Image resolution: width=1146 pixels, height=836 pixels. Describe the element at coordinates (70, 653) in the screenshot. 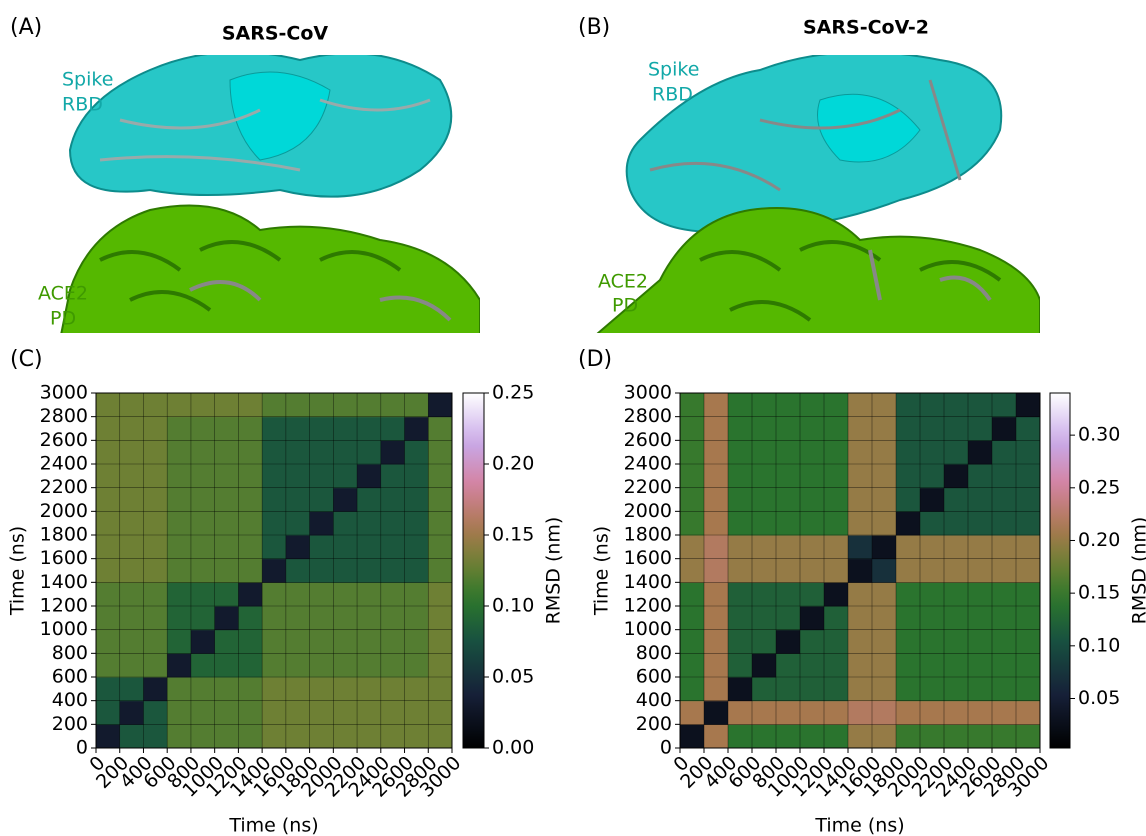

I see `y-tick-label: 800` at that location.